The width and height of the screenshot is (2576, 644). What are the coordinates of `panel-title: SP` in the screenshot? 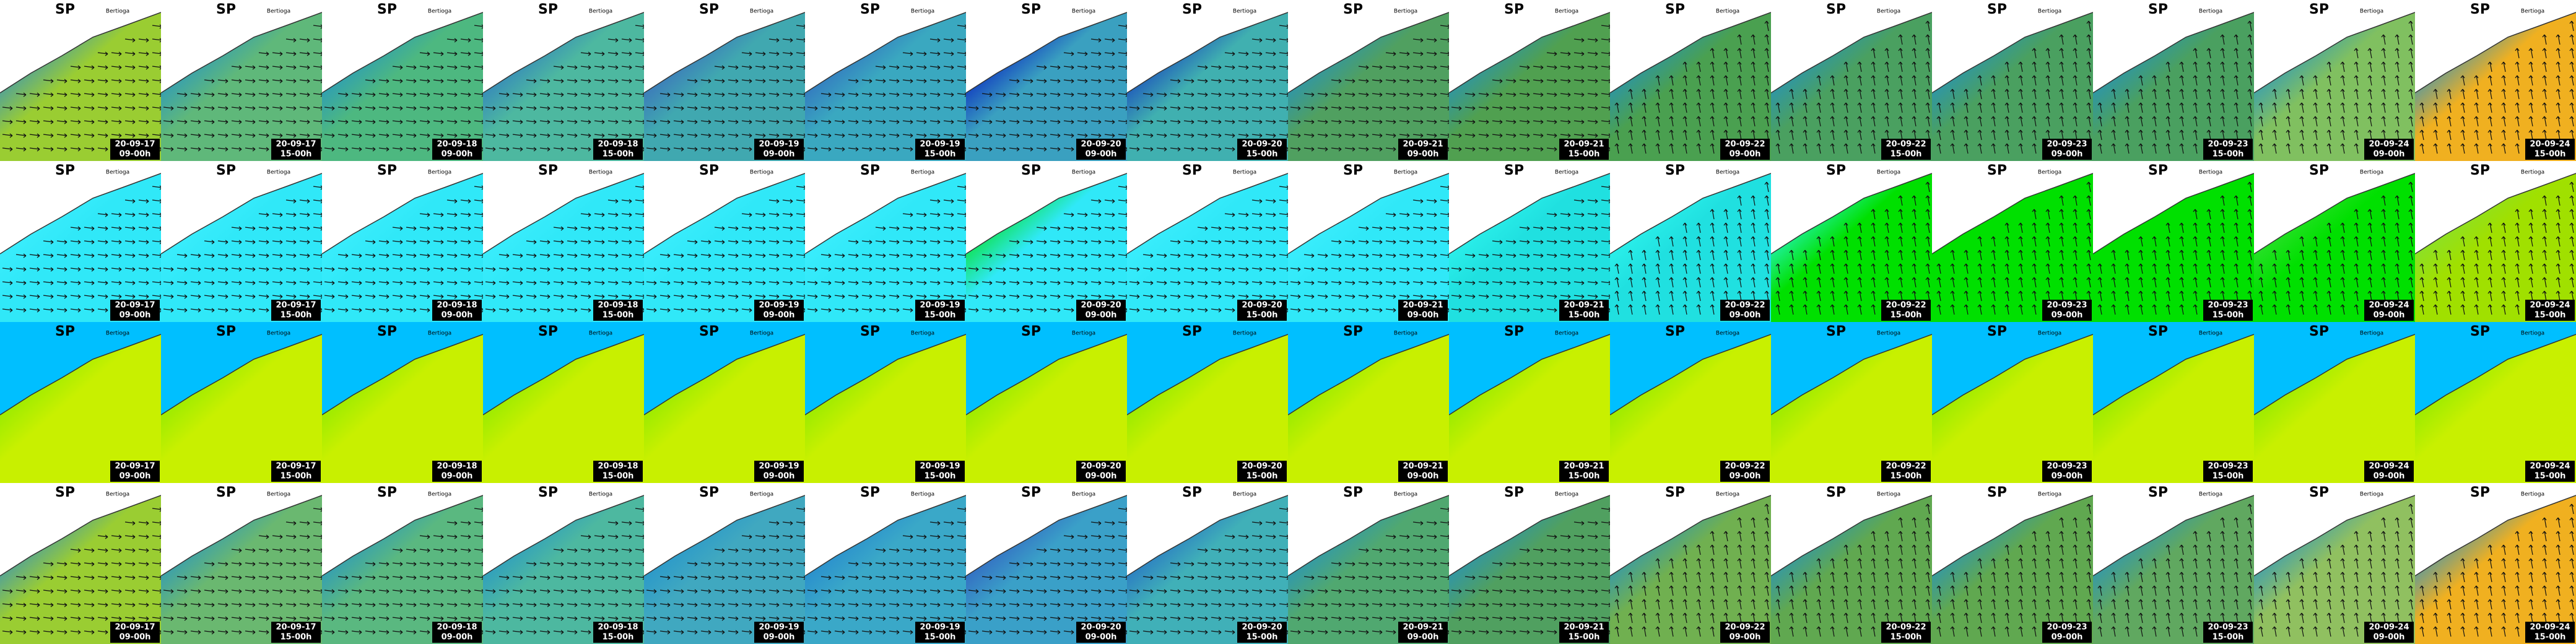 It's located at (65, 331).